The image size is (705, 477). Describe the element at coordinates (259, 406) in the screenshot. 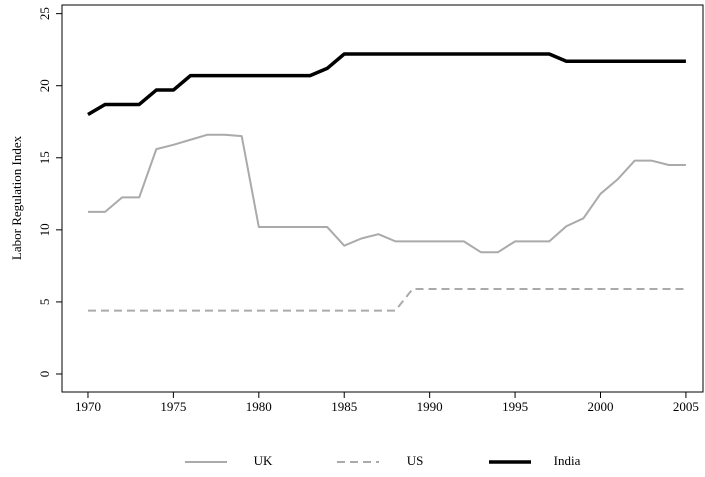

I see `x-tick-label: 1980` at that location.